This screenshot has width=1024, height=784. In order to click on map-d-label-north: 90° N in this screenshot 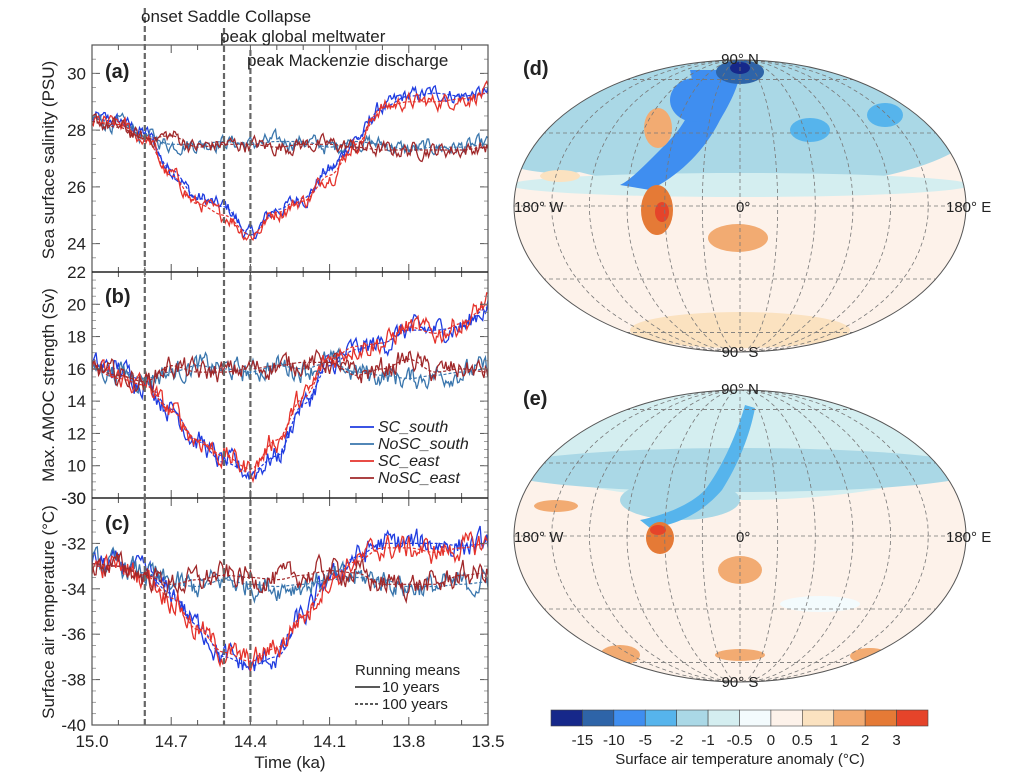, I will do `click(740, 59)`.